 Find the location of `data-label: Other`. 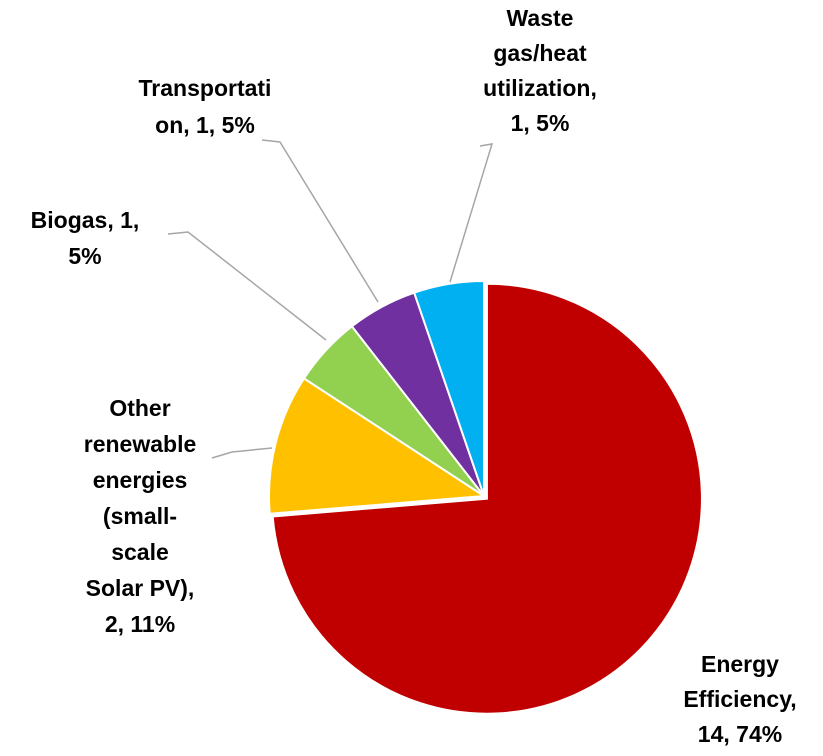

data-label: Other is located at coordinates (139, 408).